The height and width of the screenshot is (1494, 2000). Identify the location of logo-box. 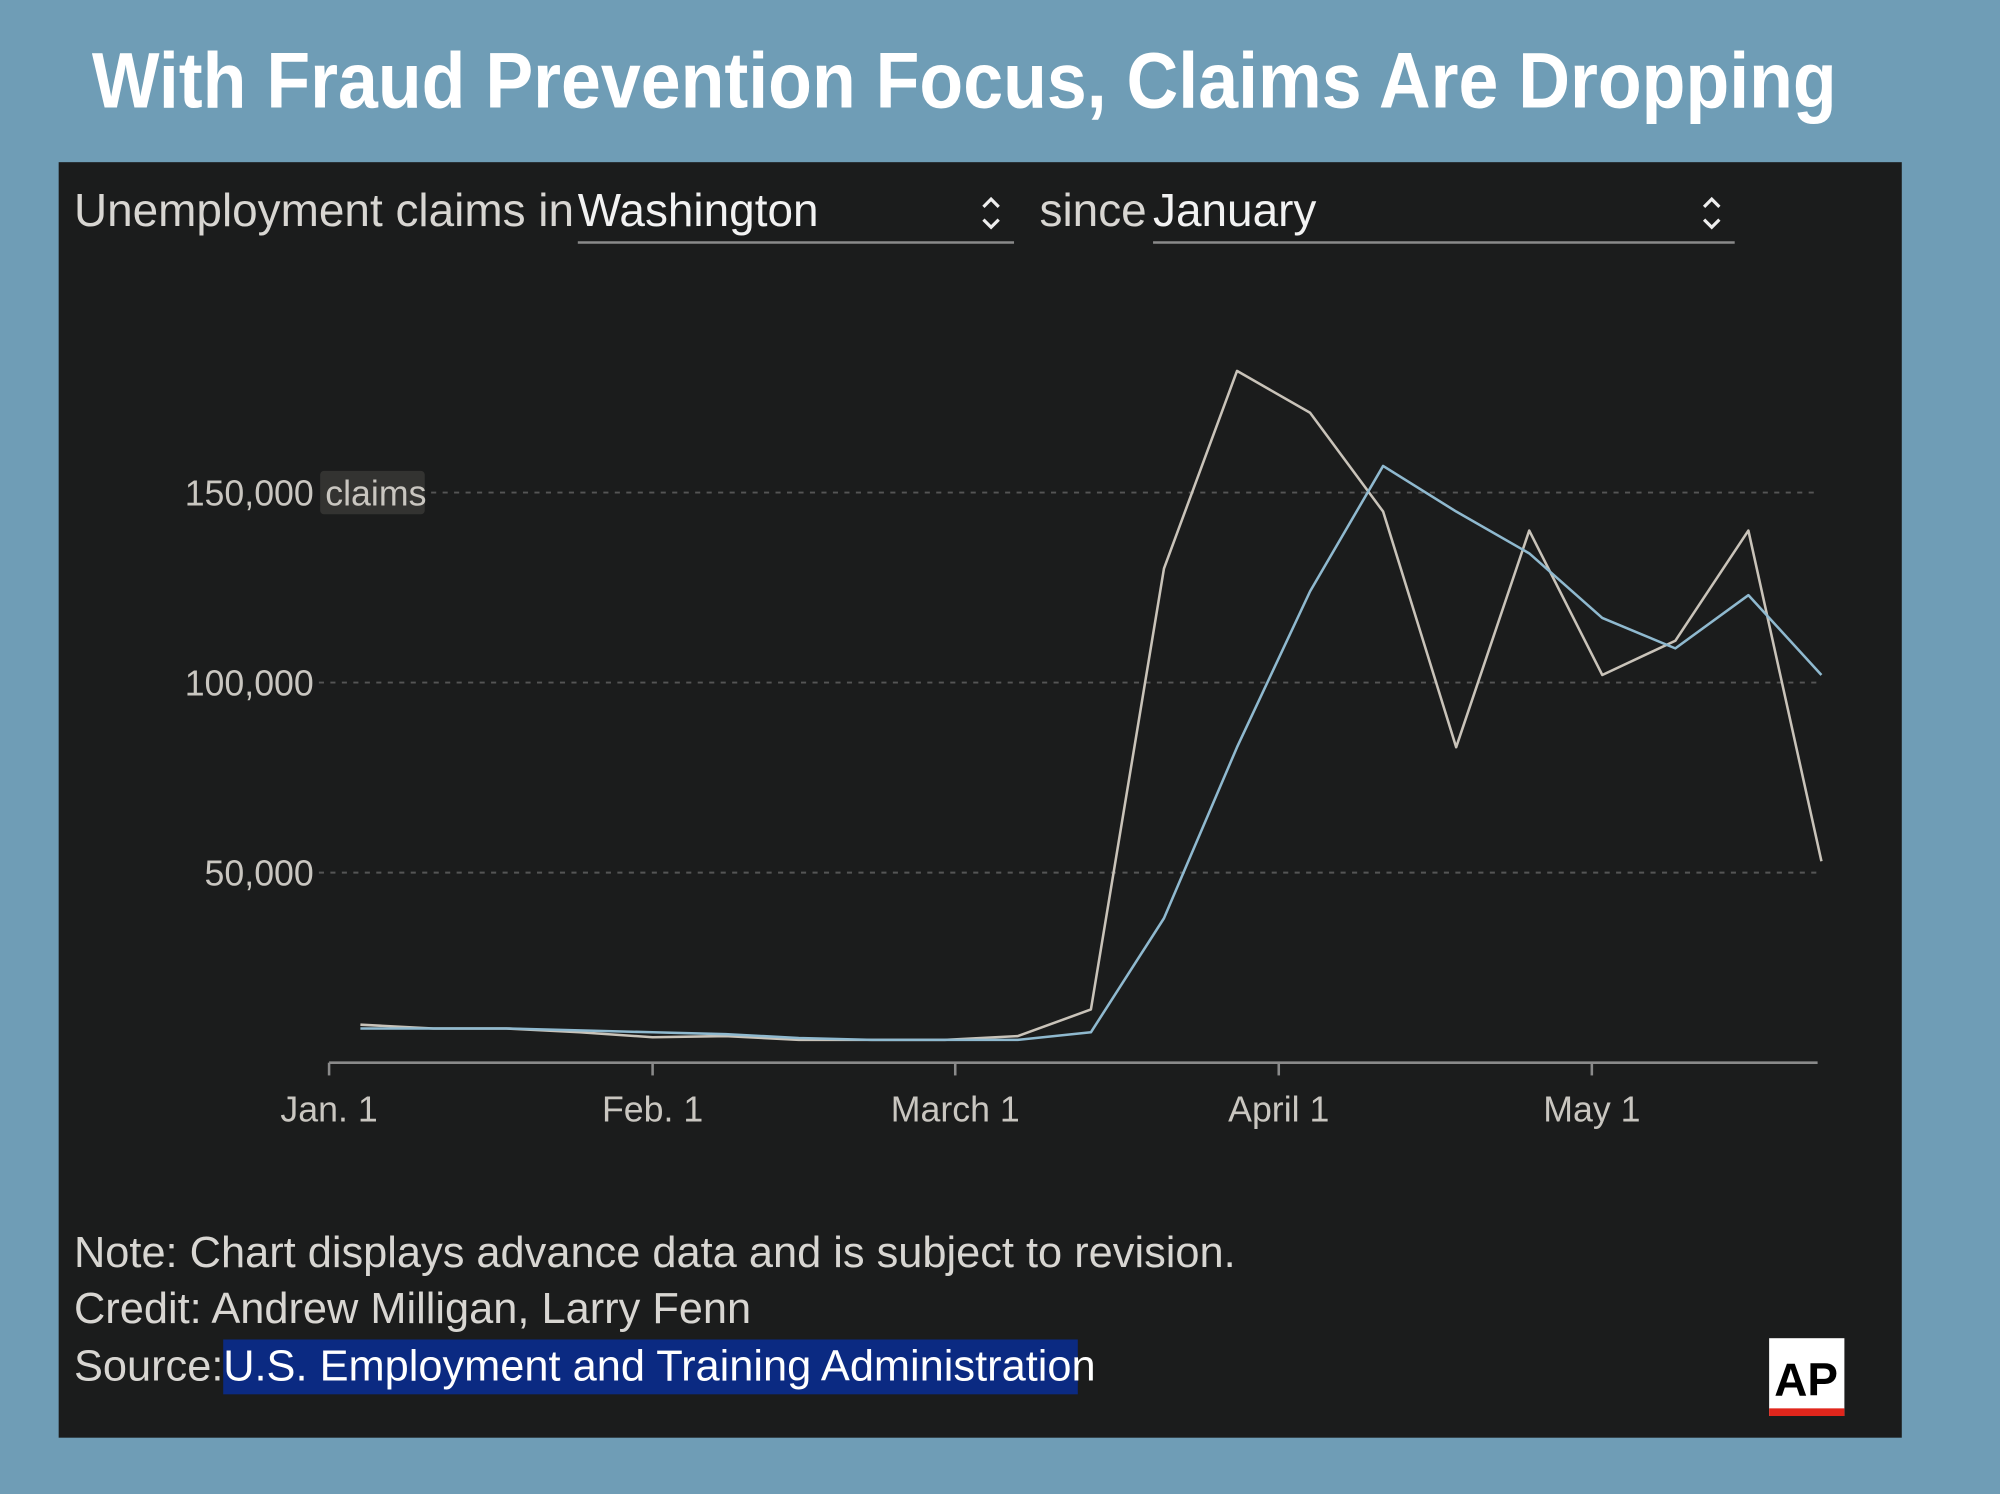
(1807, 1377).